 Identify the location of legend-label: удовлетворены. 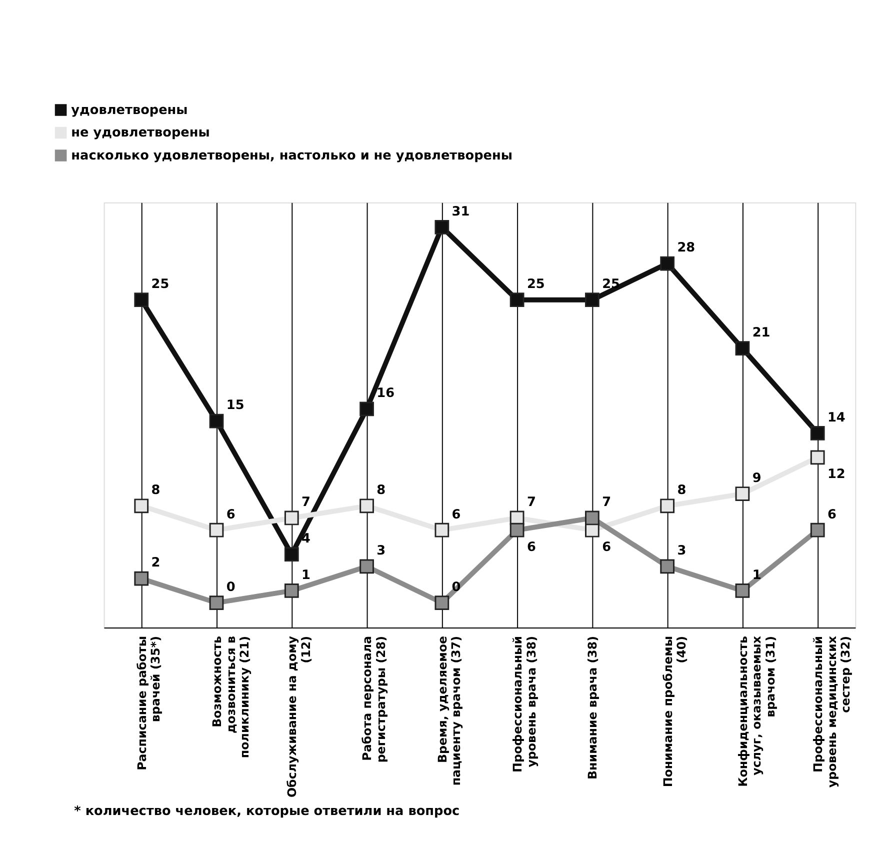
(129, 110).